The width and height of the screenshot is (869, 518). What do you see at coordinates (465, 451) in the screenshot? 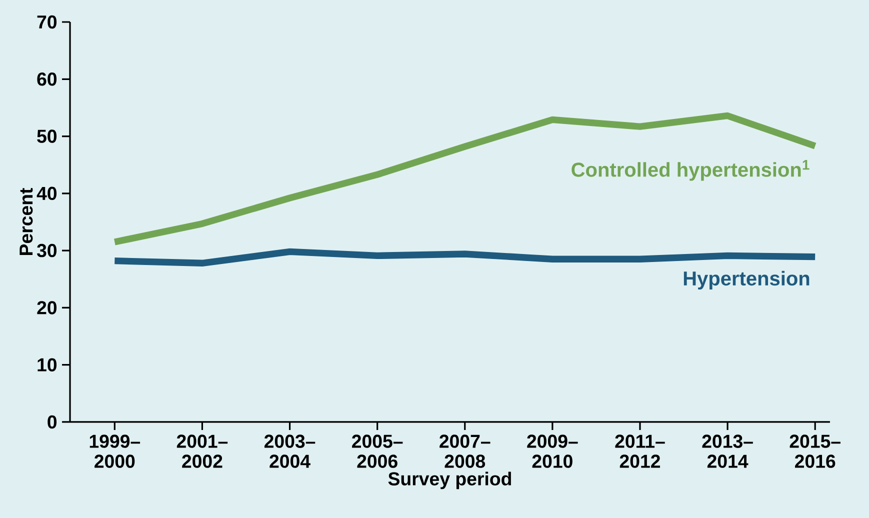
I see `x-tick-label: 2007– 2008` at bounding box center [465, 451].